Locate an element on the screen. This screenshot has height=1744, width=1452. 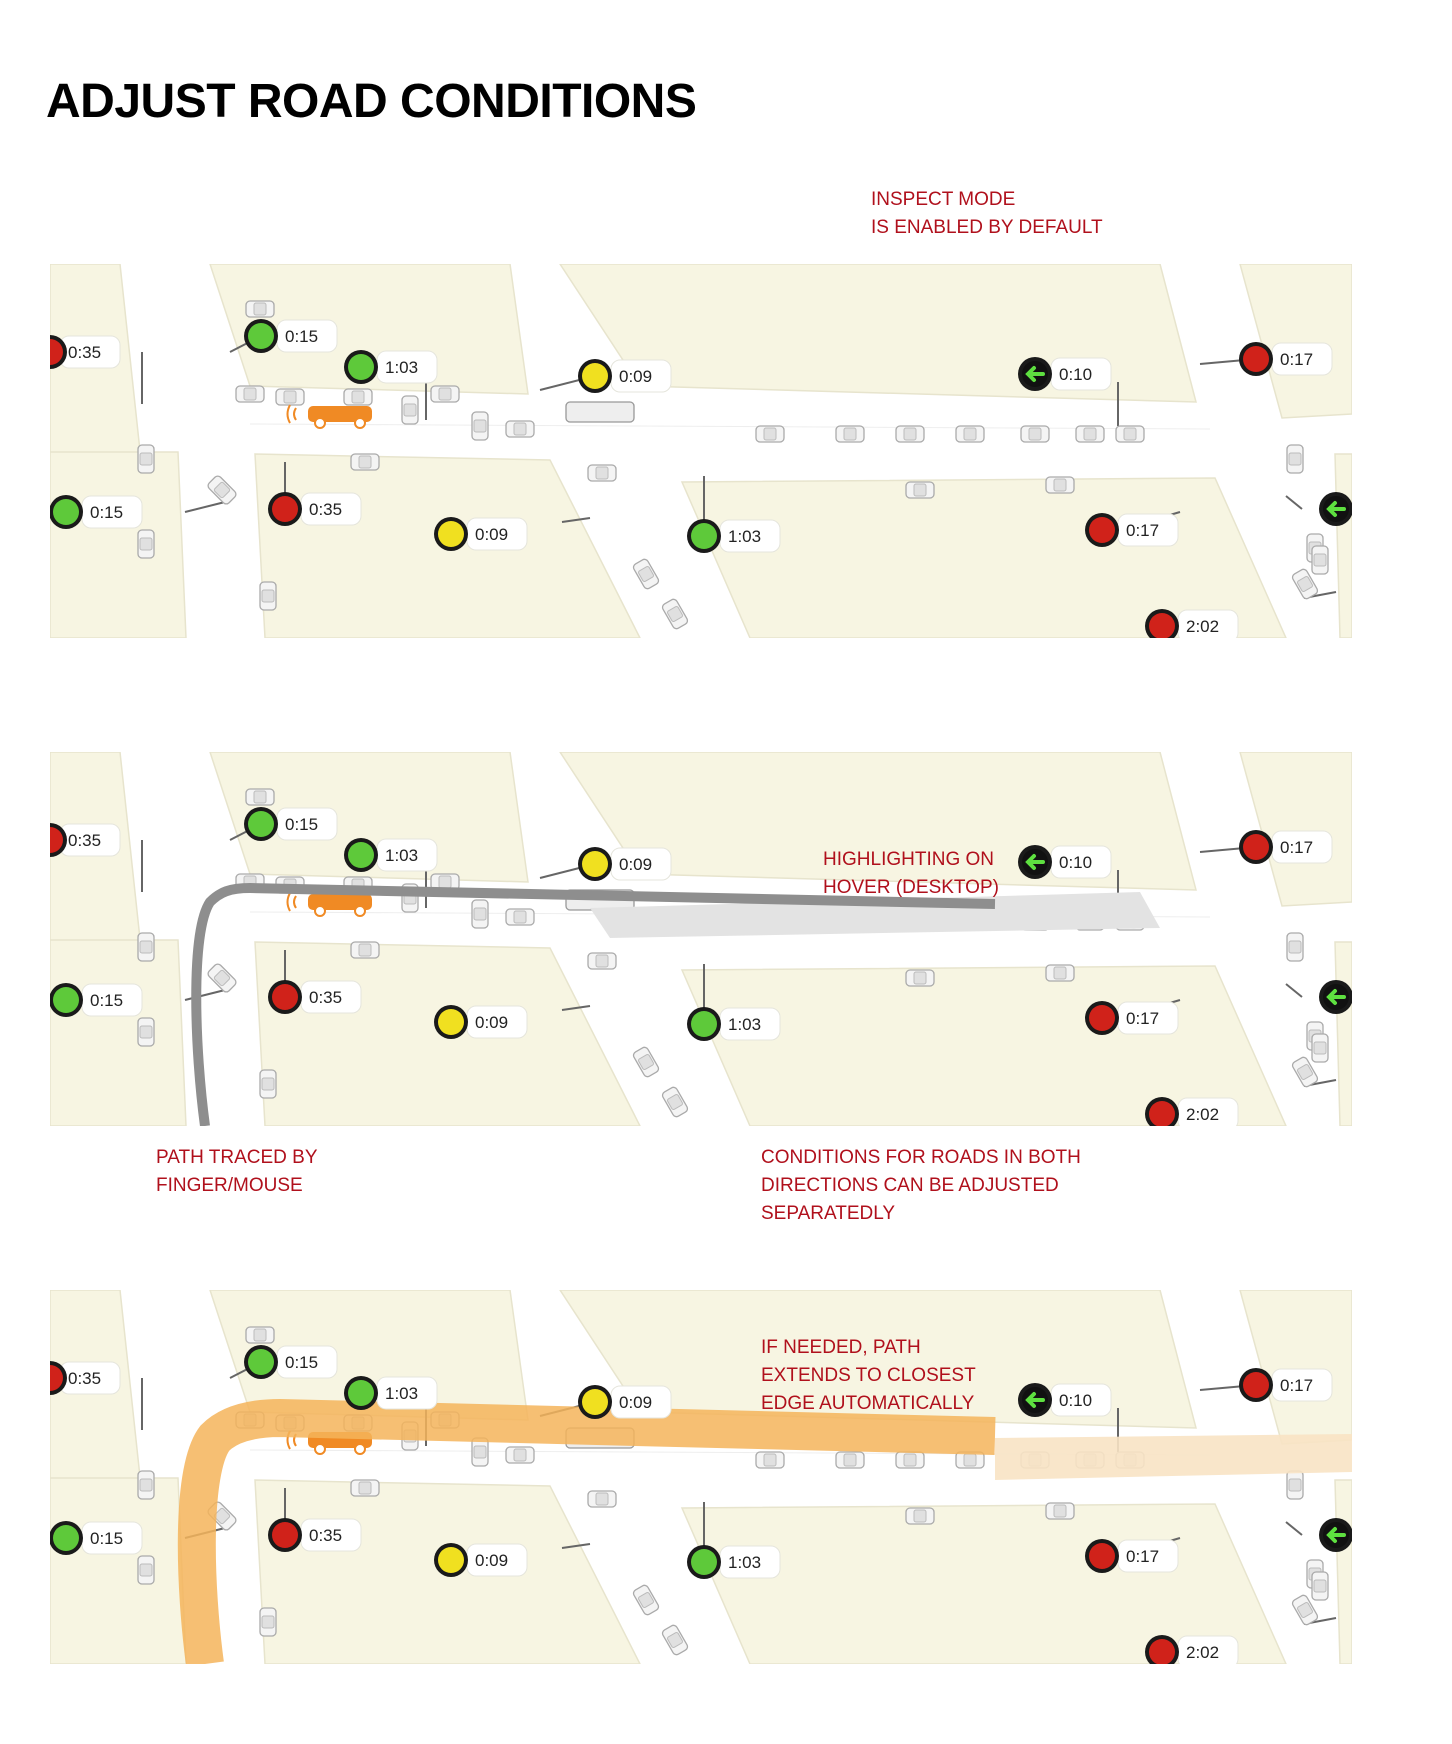
annotation-line: HIGHLIGHTING ON is located at coordinates (909, 859).